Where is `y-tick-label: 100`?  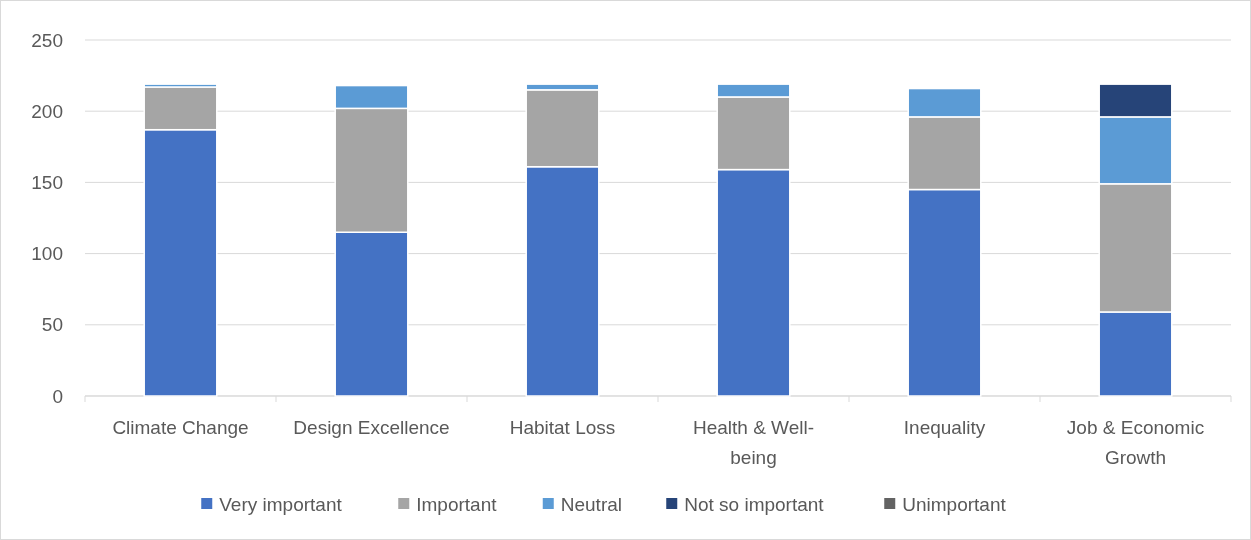
y-tick-label: 100 is located at coordinates (47, 254).